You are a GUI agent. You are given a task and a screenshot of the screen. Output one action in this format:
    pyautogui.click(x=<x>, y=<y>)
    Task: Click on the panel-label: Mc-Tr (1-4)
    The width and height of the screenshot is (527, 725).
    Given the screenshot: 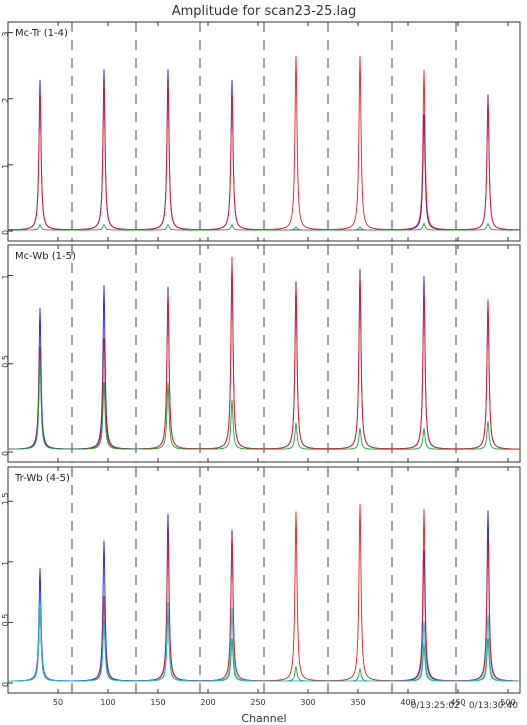 What is the action you would take?
    pyautogui.click(x=41, y=33)
    